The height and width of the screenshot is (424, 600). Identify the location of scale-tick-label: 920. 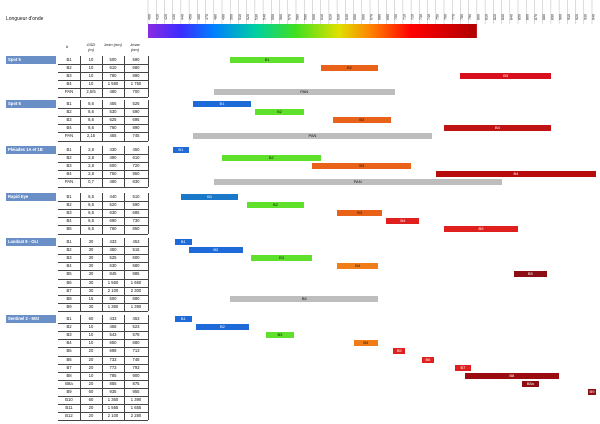
(577, 17).